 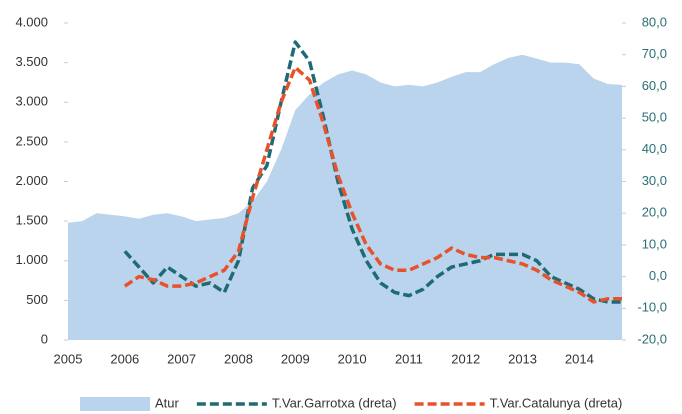 I want to click on y-tick-label: 3.500, so click(x=31, y=61).